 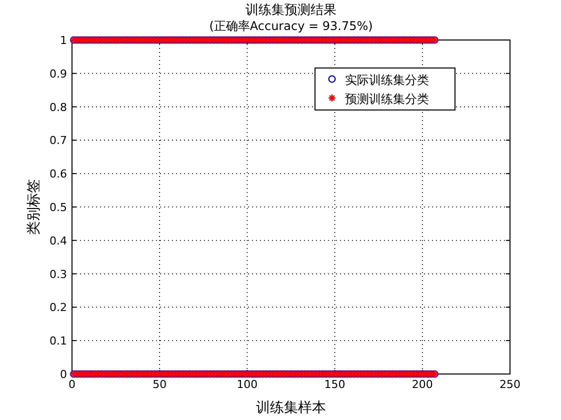 I want to click on y-tick-label: 0.9, so click(x=58, y=73).